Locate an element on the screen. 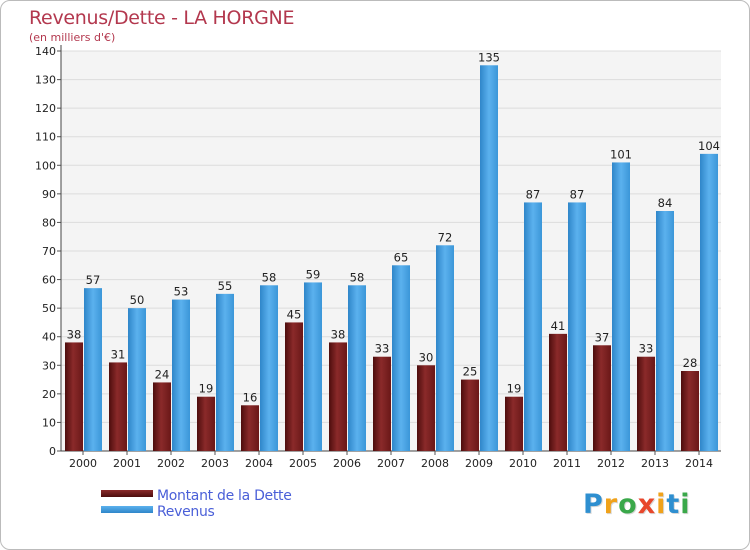 The height and width of the screenshot is (550, 750). chart-title: Revenus/Dette - LA HORGNE is located at coordinates (162, 18).